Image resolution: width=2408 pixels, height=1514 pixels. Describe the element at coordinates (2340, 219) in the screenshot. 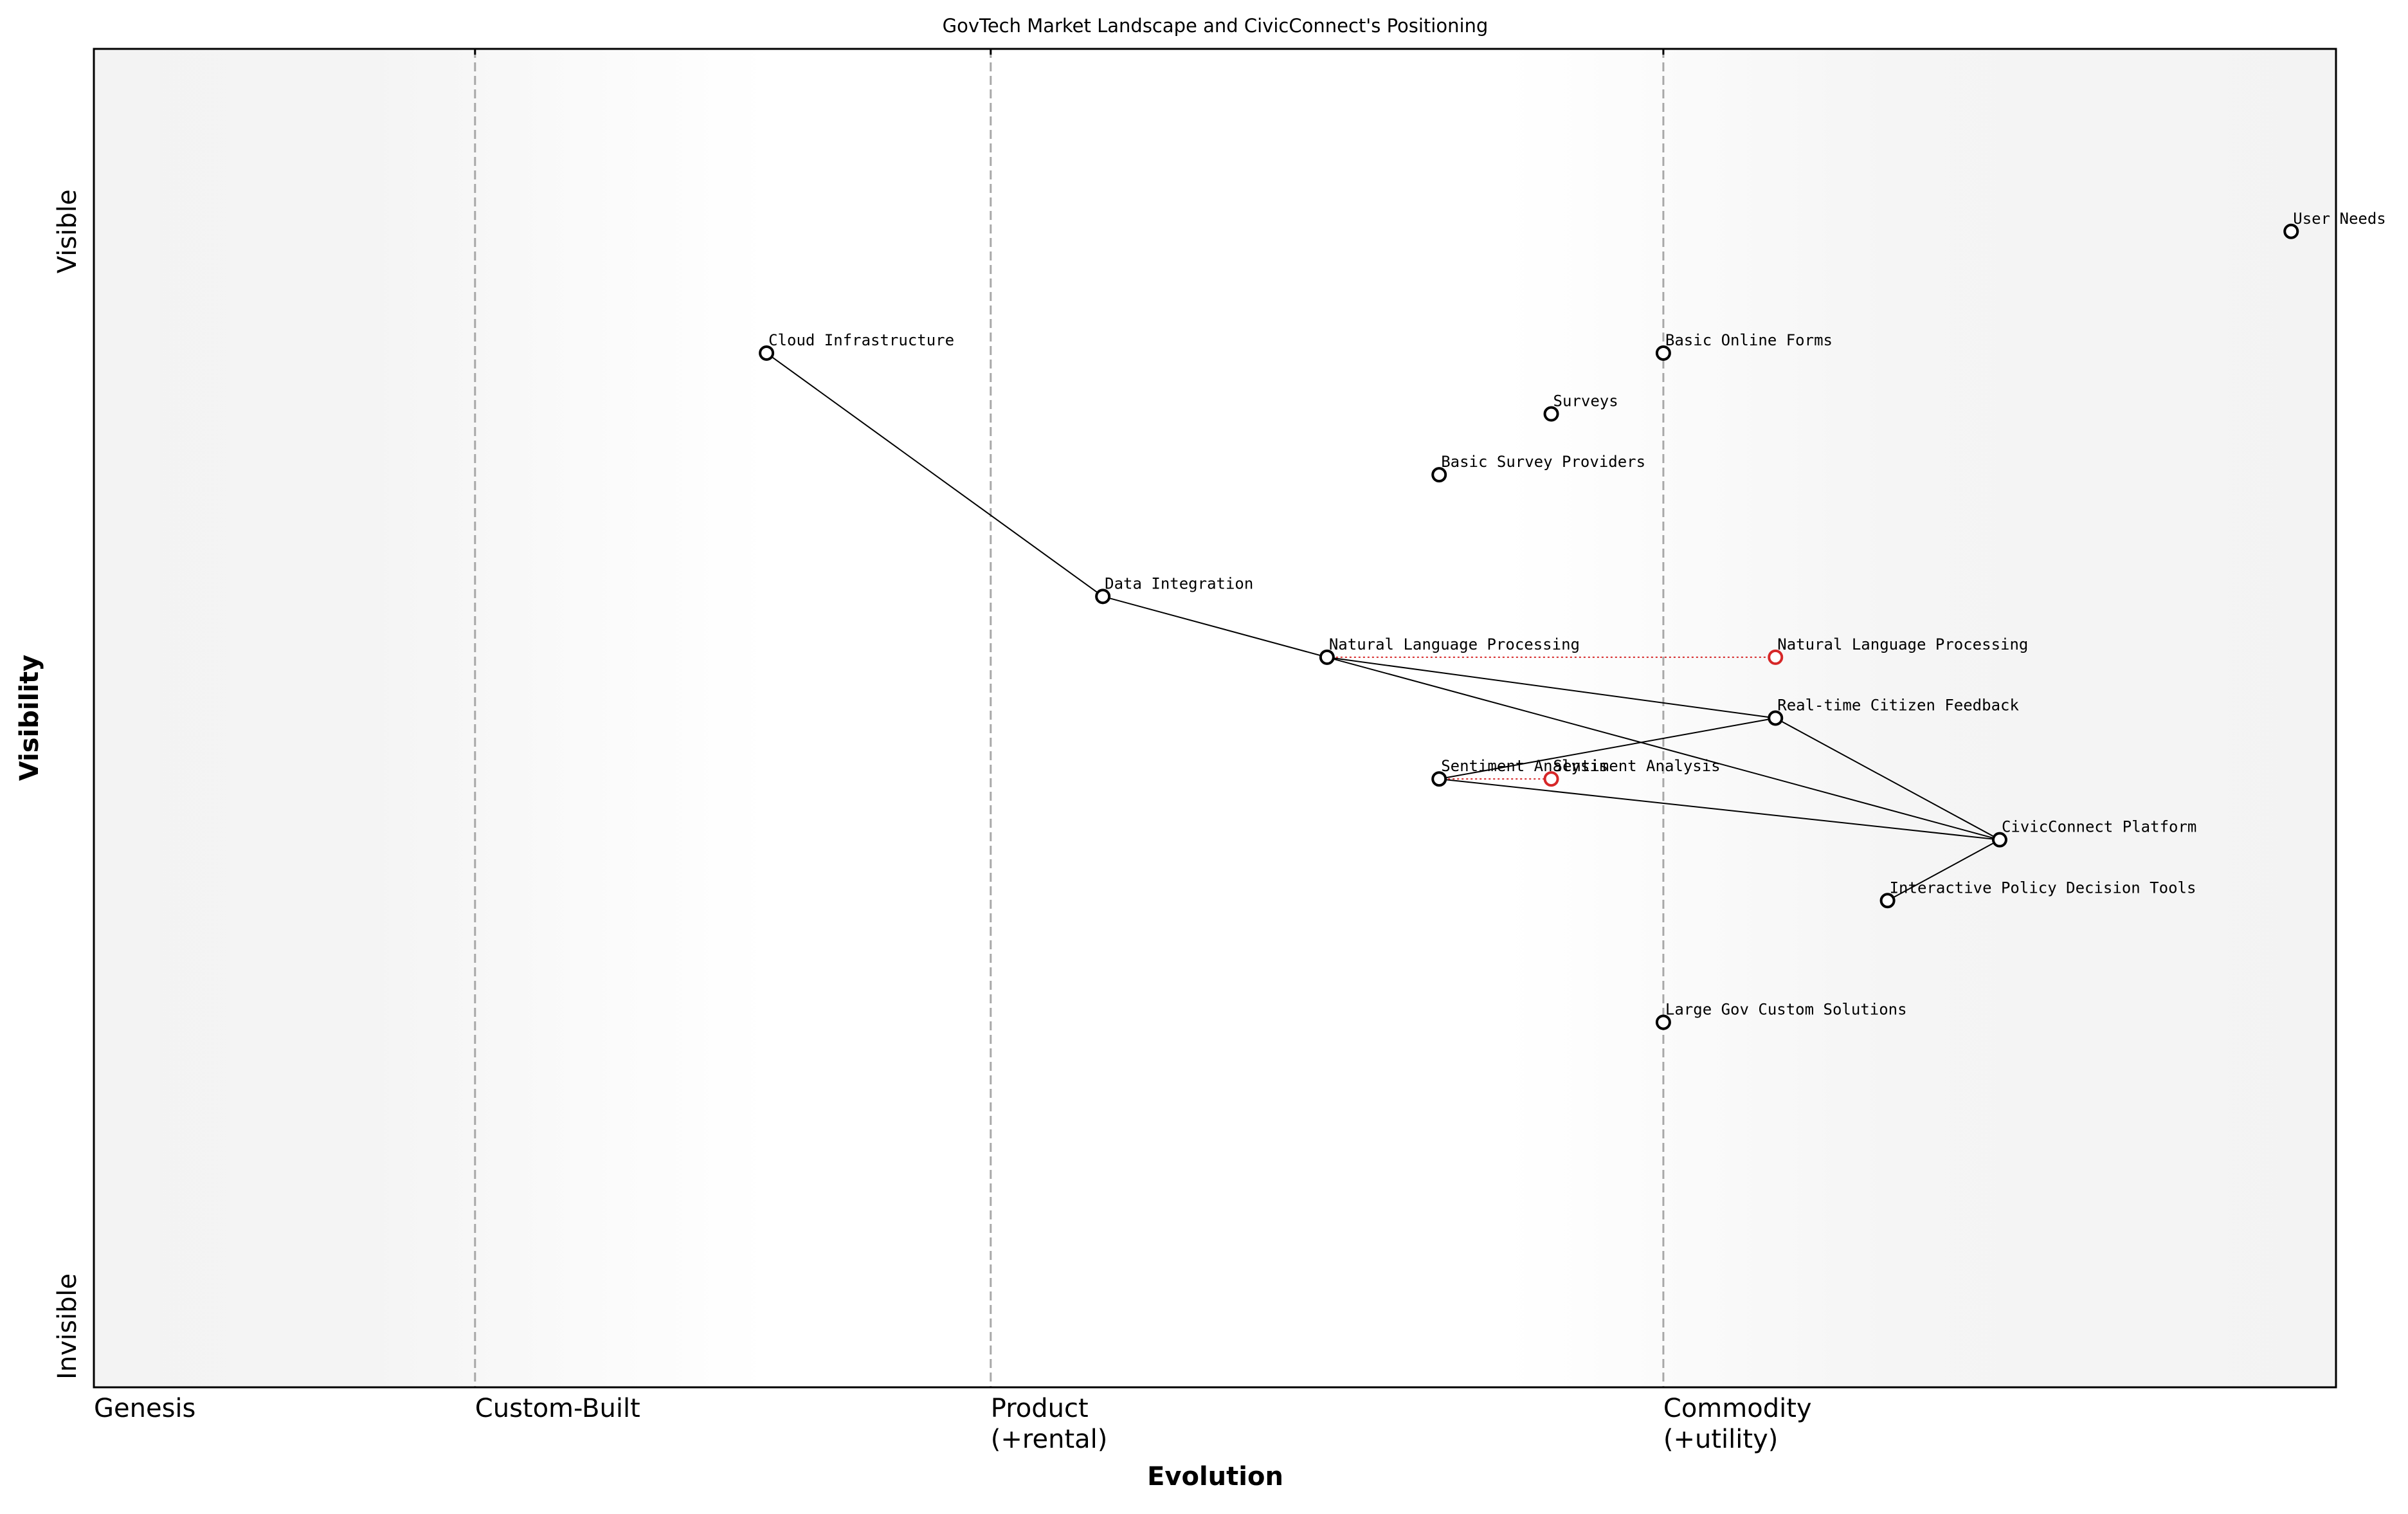

I see `component-label: User Needs` at that location.